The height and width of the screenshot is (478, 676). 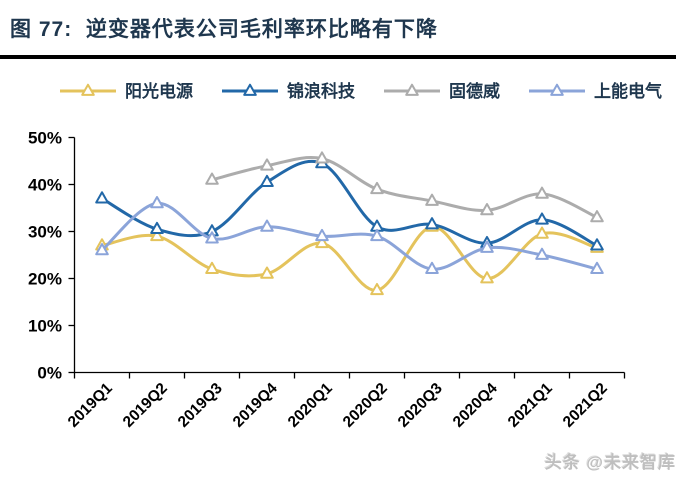 I want to click on watermark: 头条 @未来智库, so click(x=610, y=462).